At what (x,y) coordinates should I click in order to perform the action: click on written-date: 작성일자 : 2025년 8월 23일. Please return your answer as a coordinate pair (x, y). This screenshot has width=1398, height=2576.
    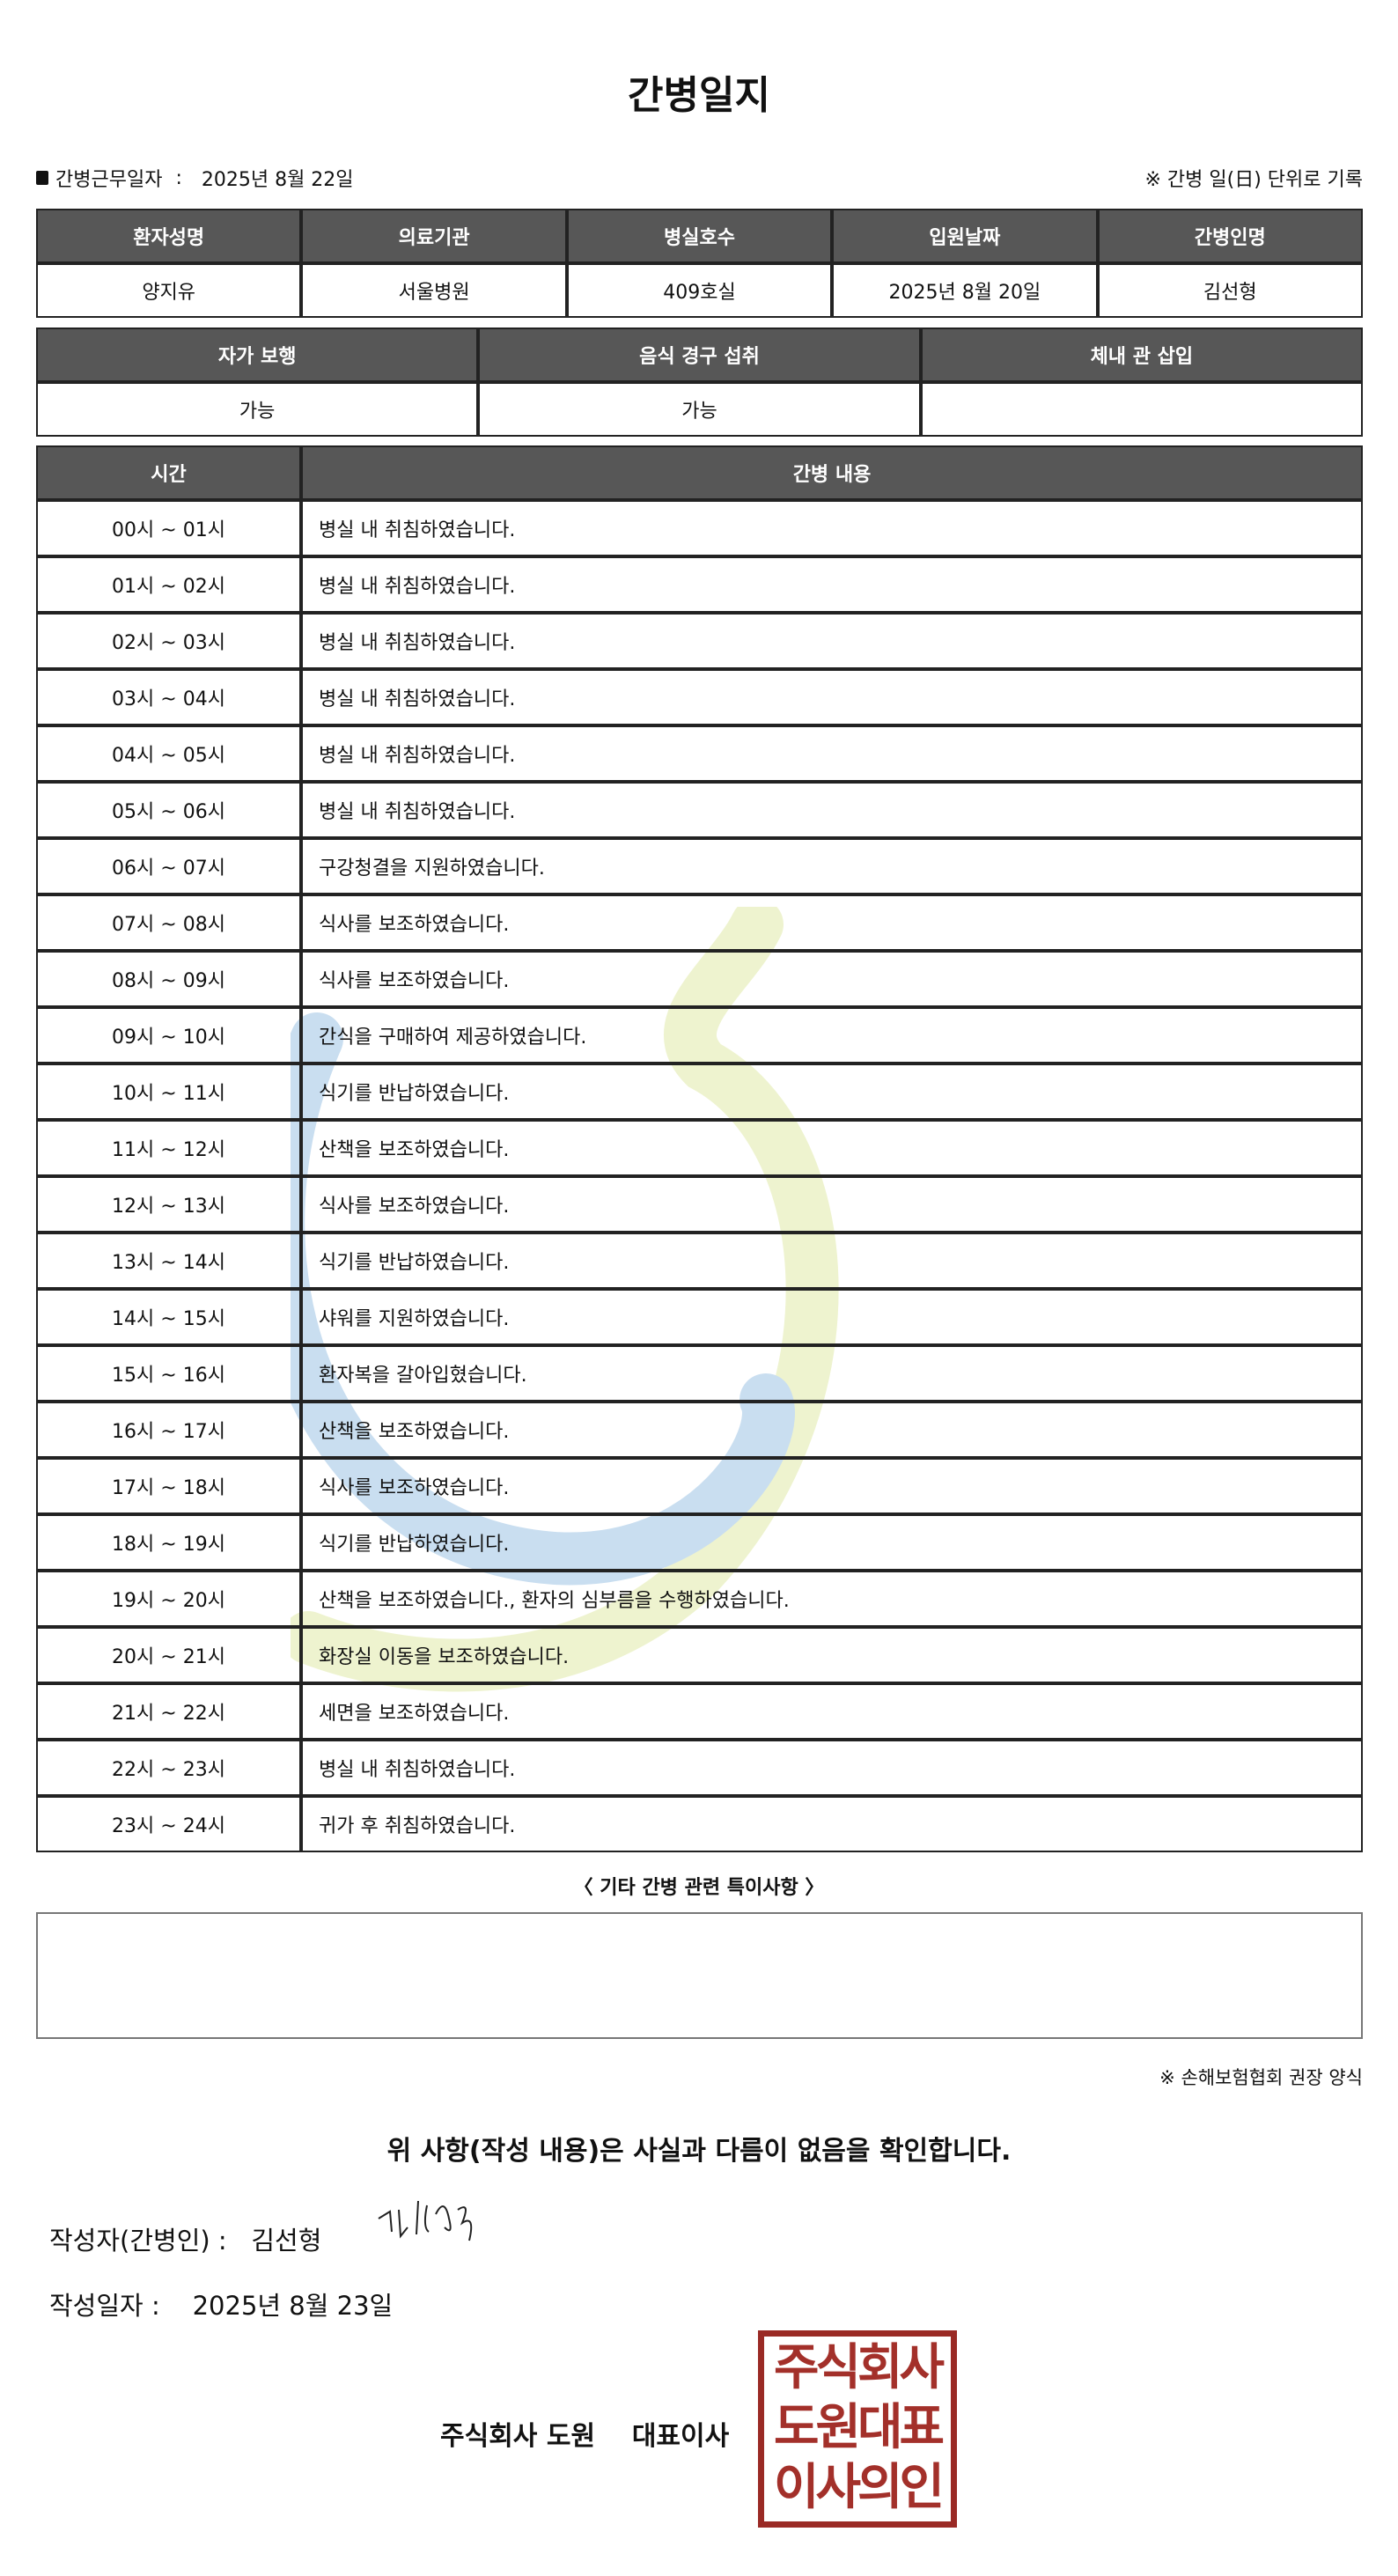
    Looking at the image, I should click on (221, 2303).